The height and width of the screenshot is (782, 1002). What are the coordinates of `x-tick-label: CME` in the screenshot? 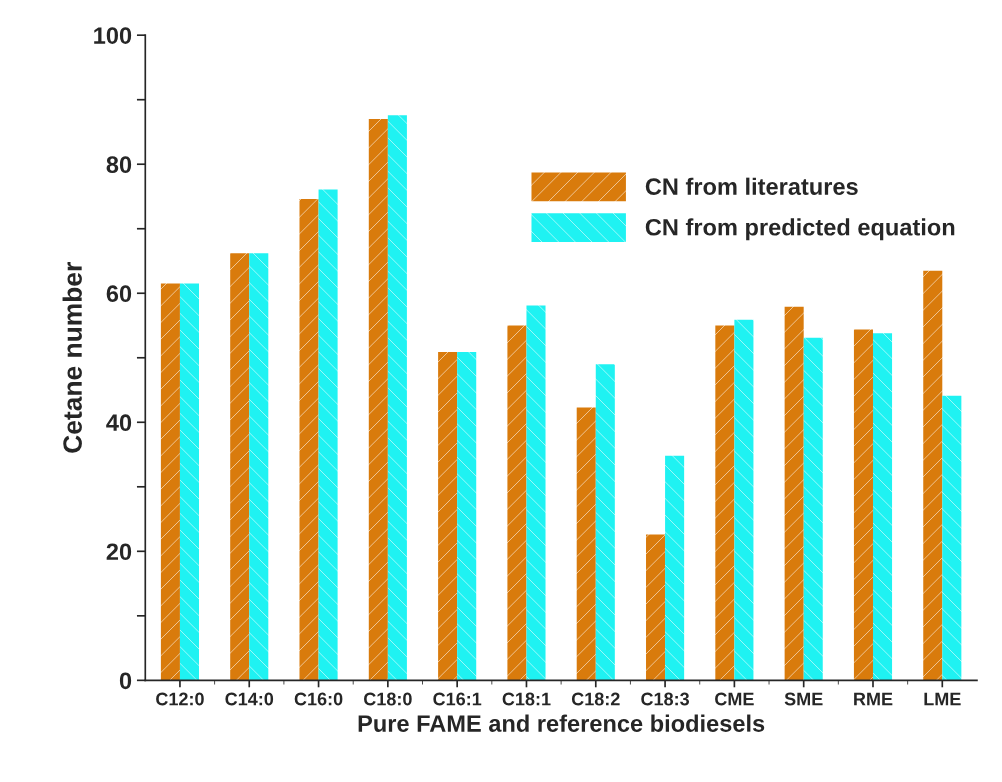 It's located at (734, 699).